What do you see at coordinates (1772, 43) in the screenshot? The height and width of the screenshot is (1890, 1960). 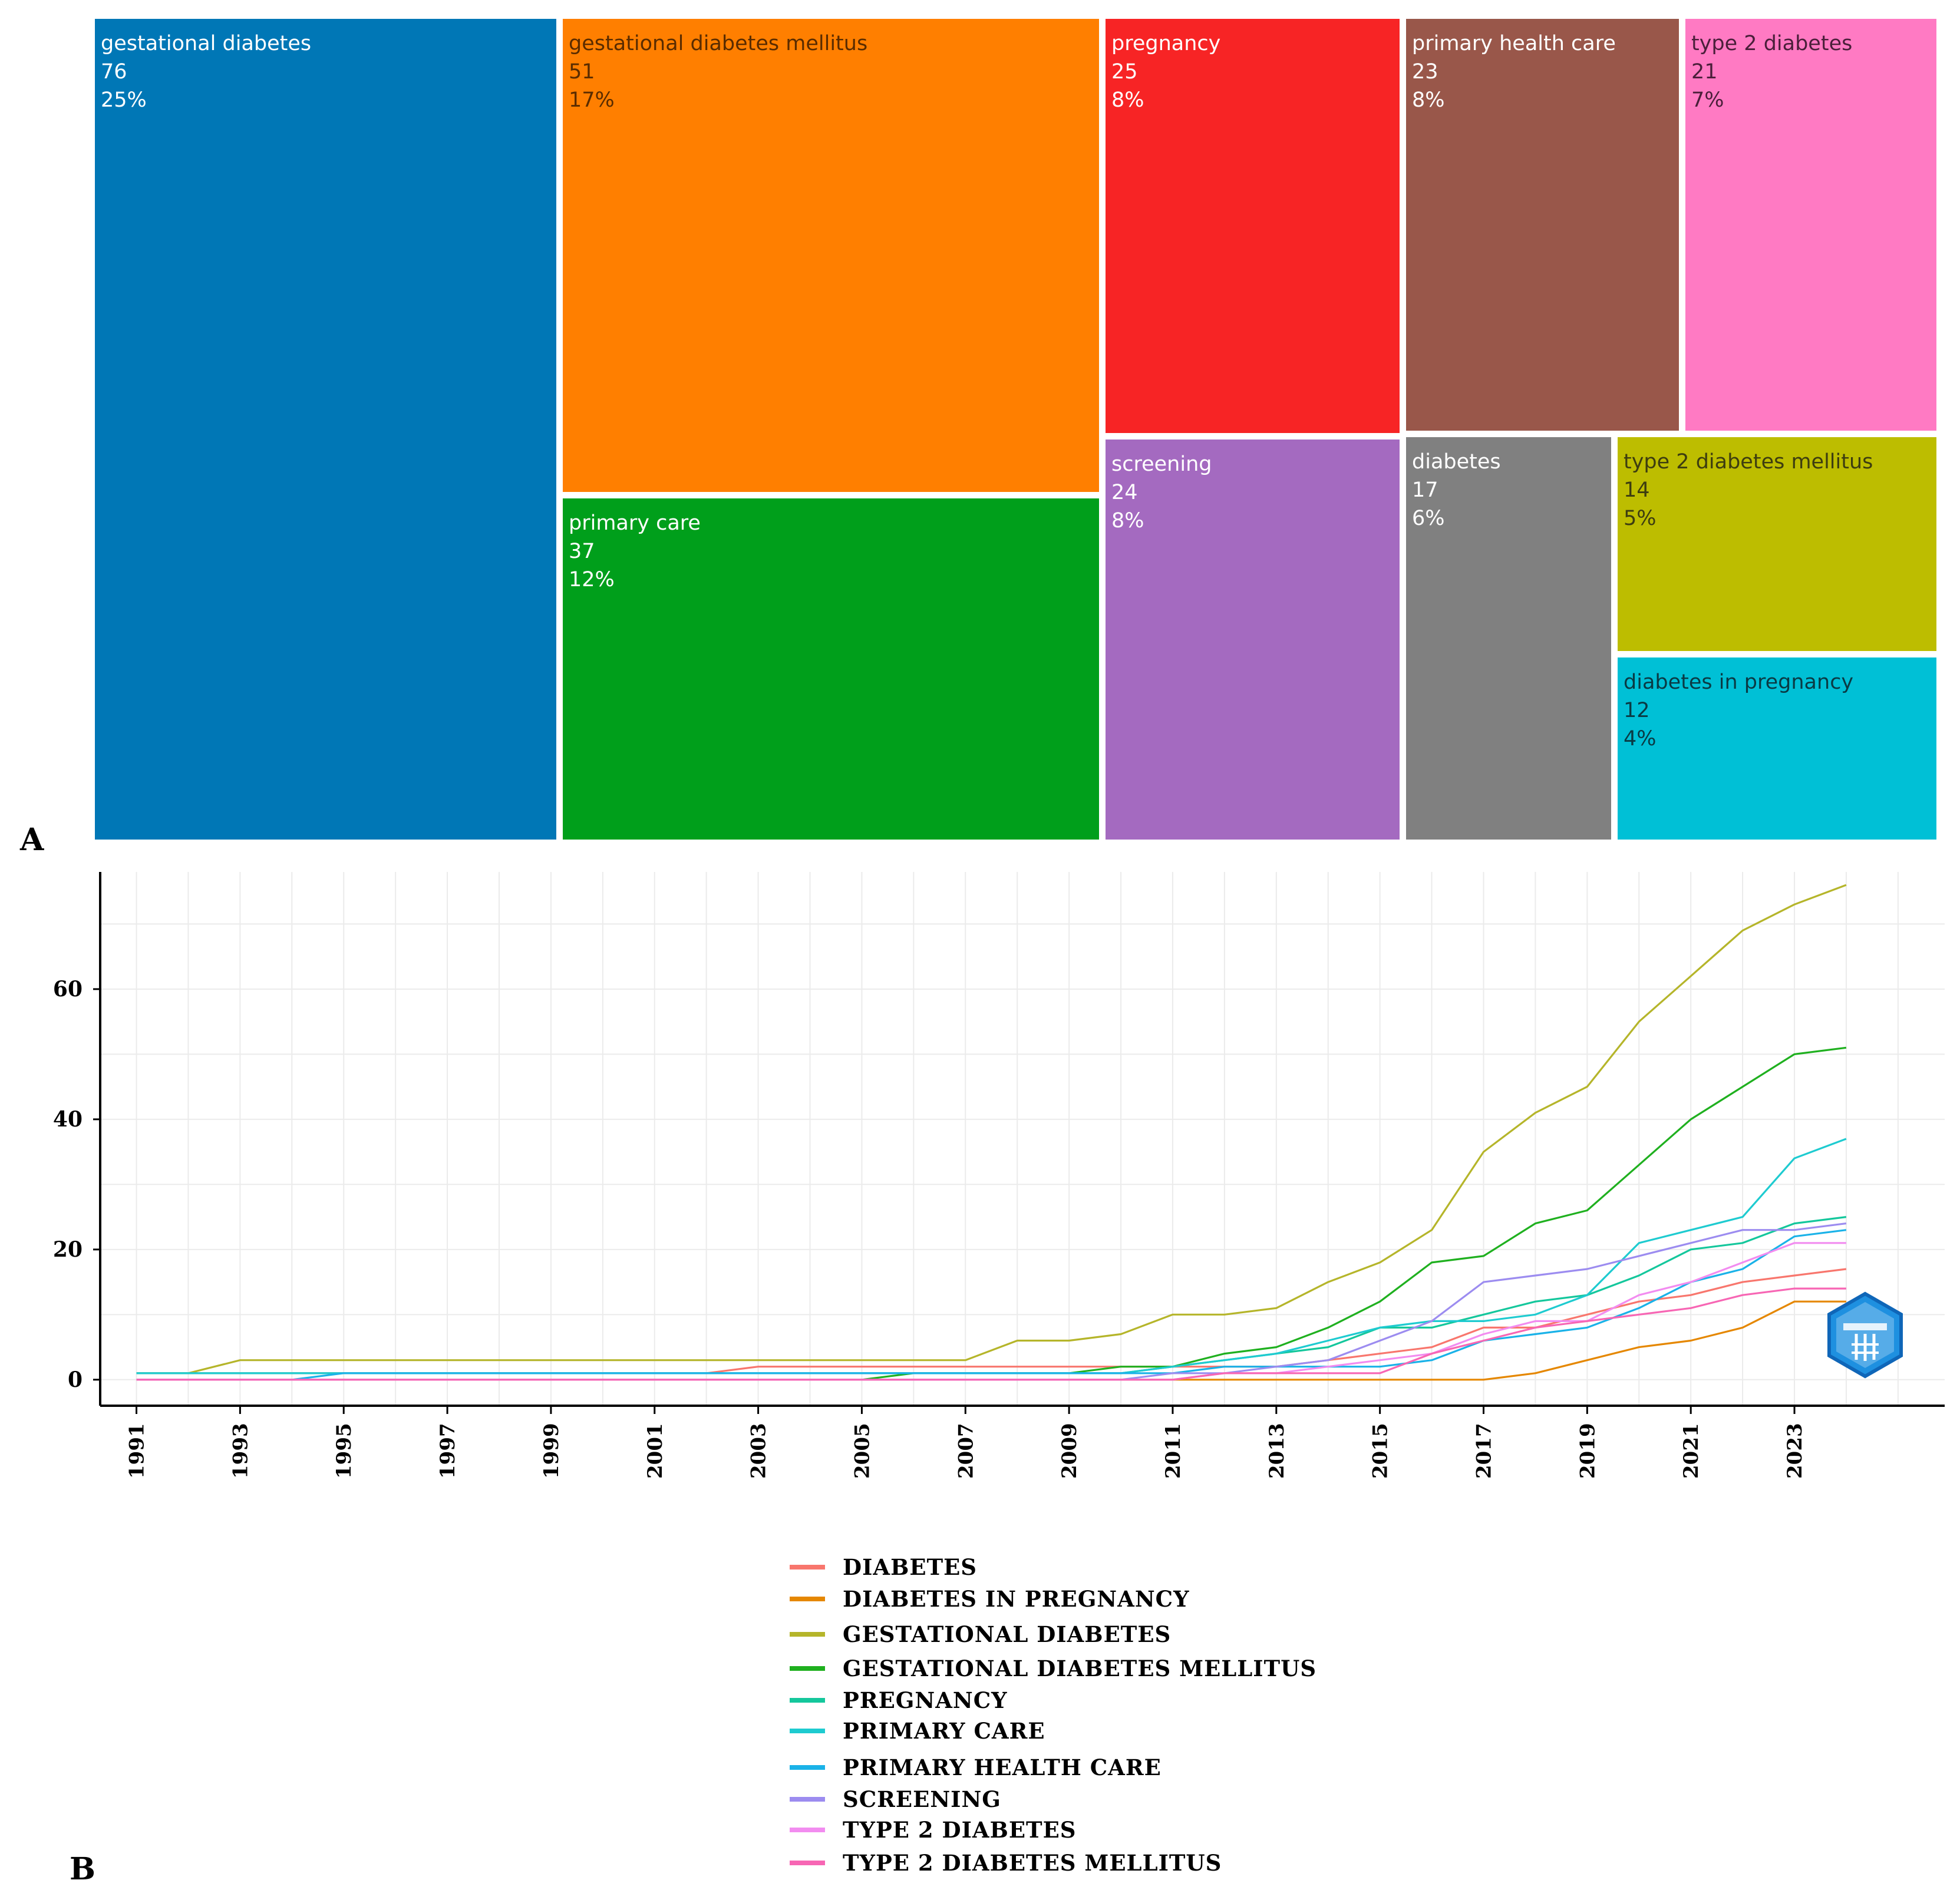 I see `treemap-tile-label: type 2 diabetes` at bounding box center [1772, 43].